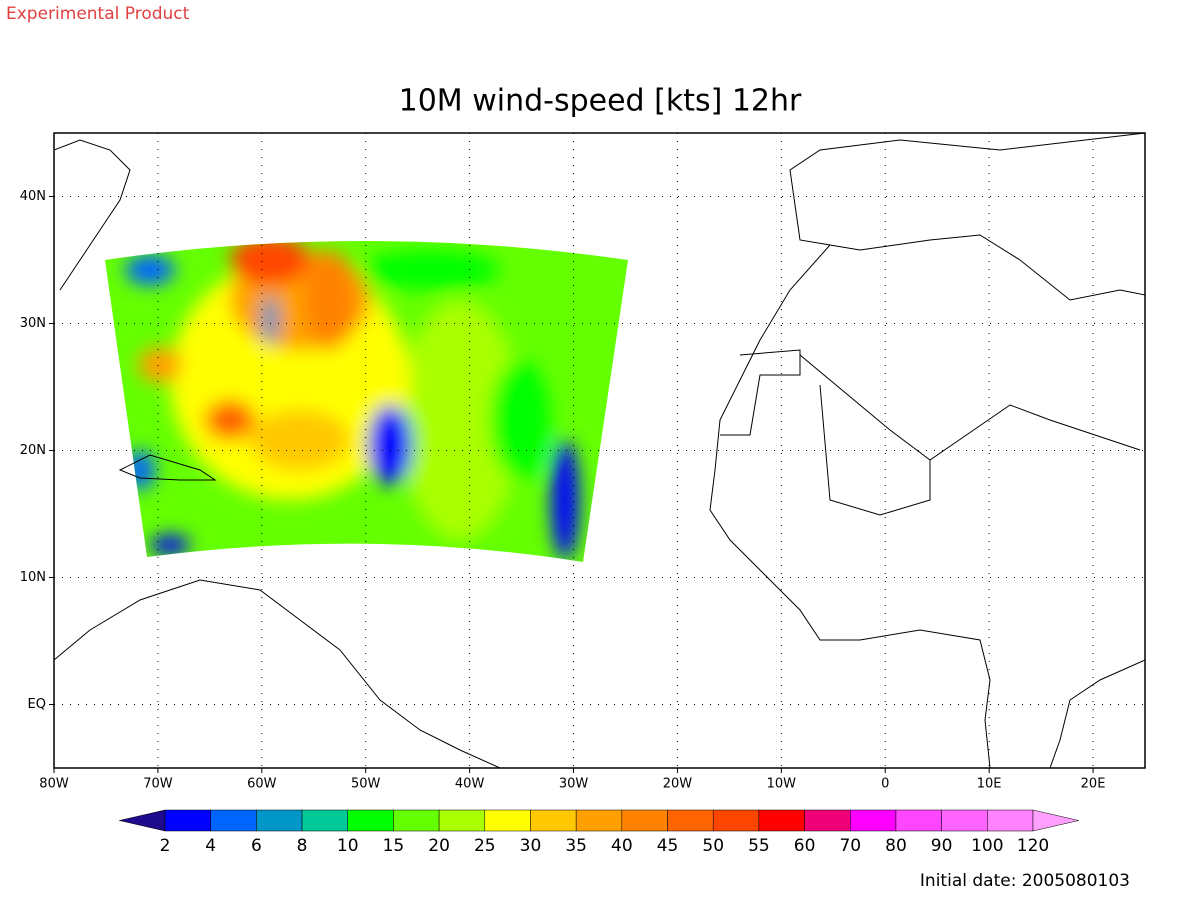  Describe the element at coordinates (885, 784) in the screenshot. I see `x-tick-label: 0` at that location.